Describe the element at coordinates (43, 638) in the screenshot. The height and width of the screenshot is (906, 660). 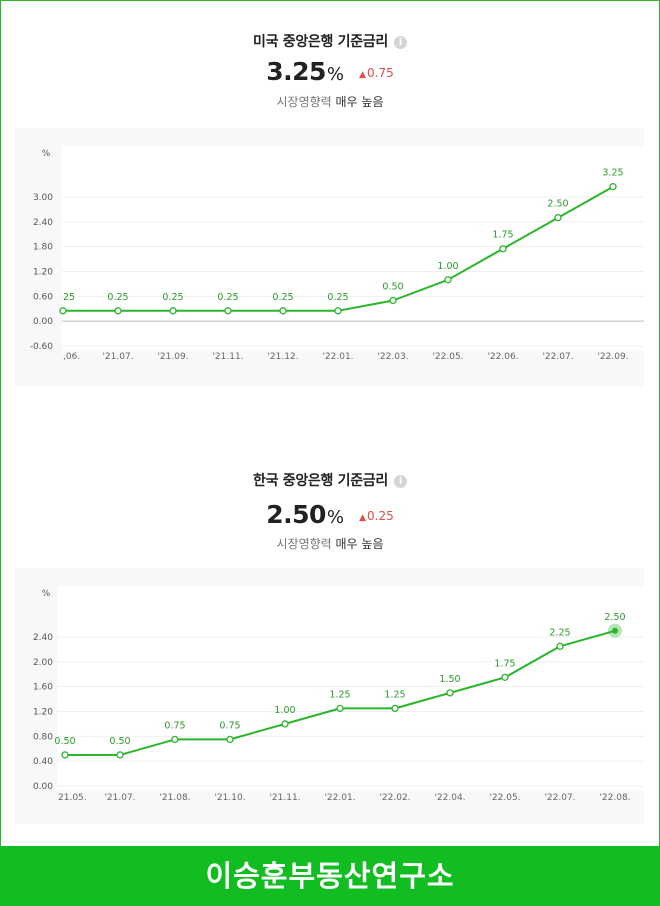
I see `y-tick-label: 2.40` at that location.